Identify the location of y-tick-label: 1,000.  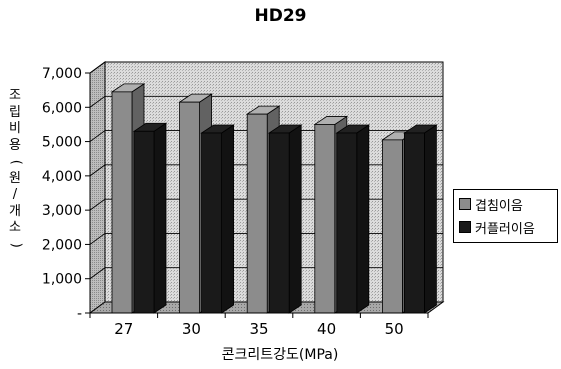
(62, 280).